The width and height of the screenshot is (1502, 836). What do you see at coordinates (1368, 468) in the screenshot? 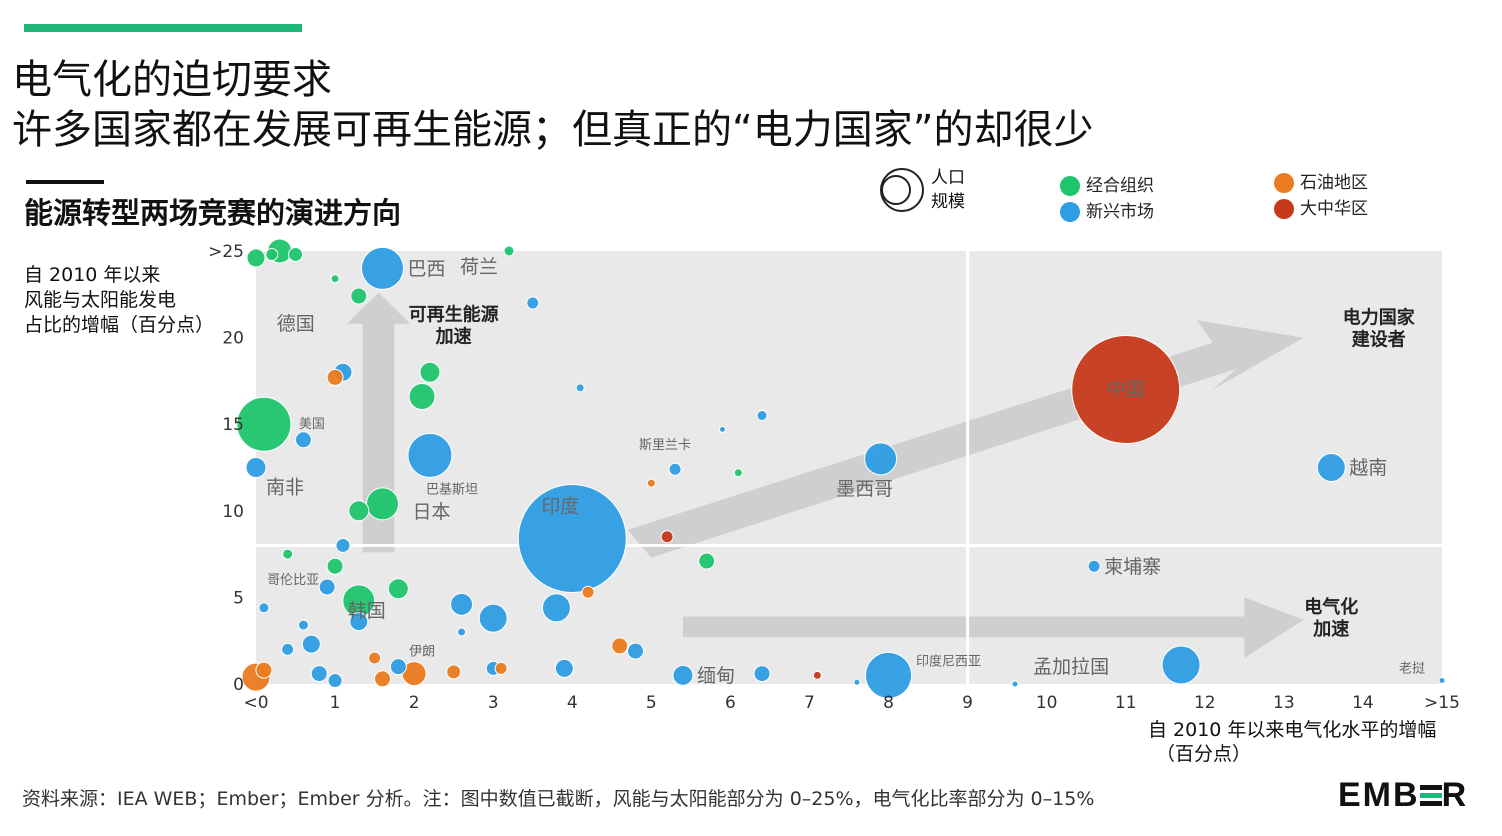
I see `point-label: 越南` at bounding box center [1368, 468].